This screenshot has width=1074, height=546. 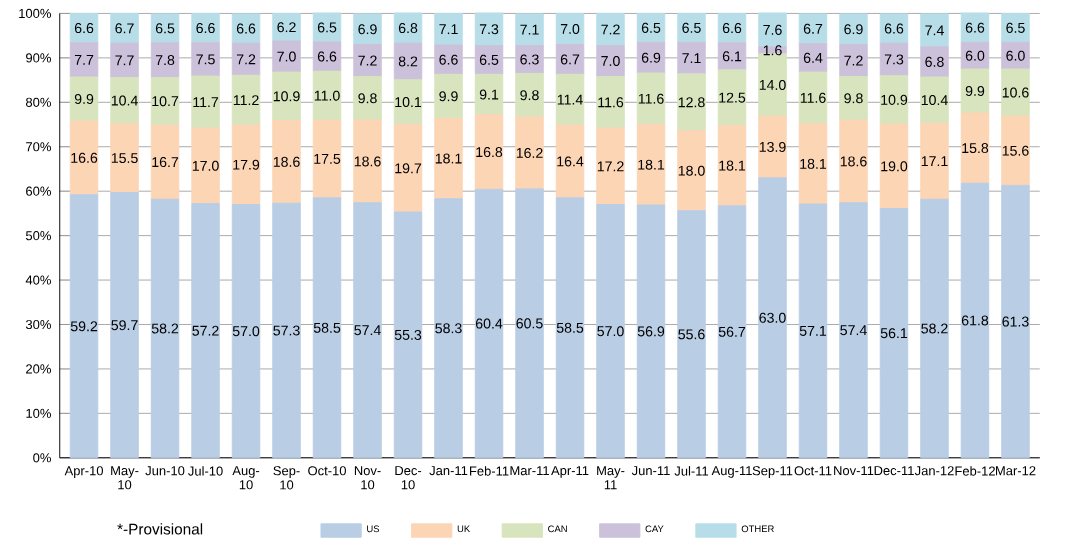 I want to click on data-label: 55.6, so click(x=691, y=334).